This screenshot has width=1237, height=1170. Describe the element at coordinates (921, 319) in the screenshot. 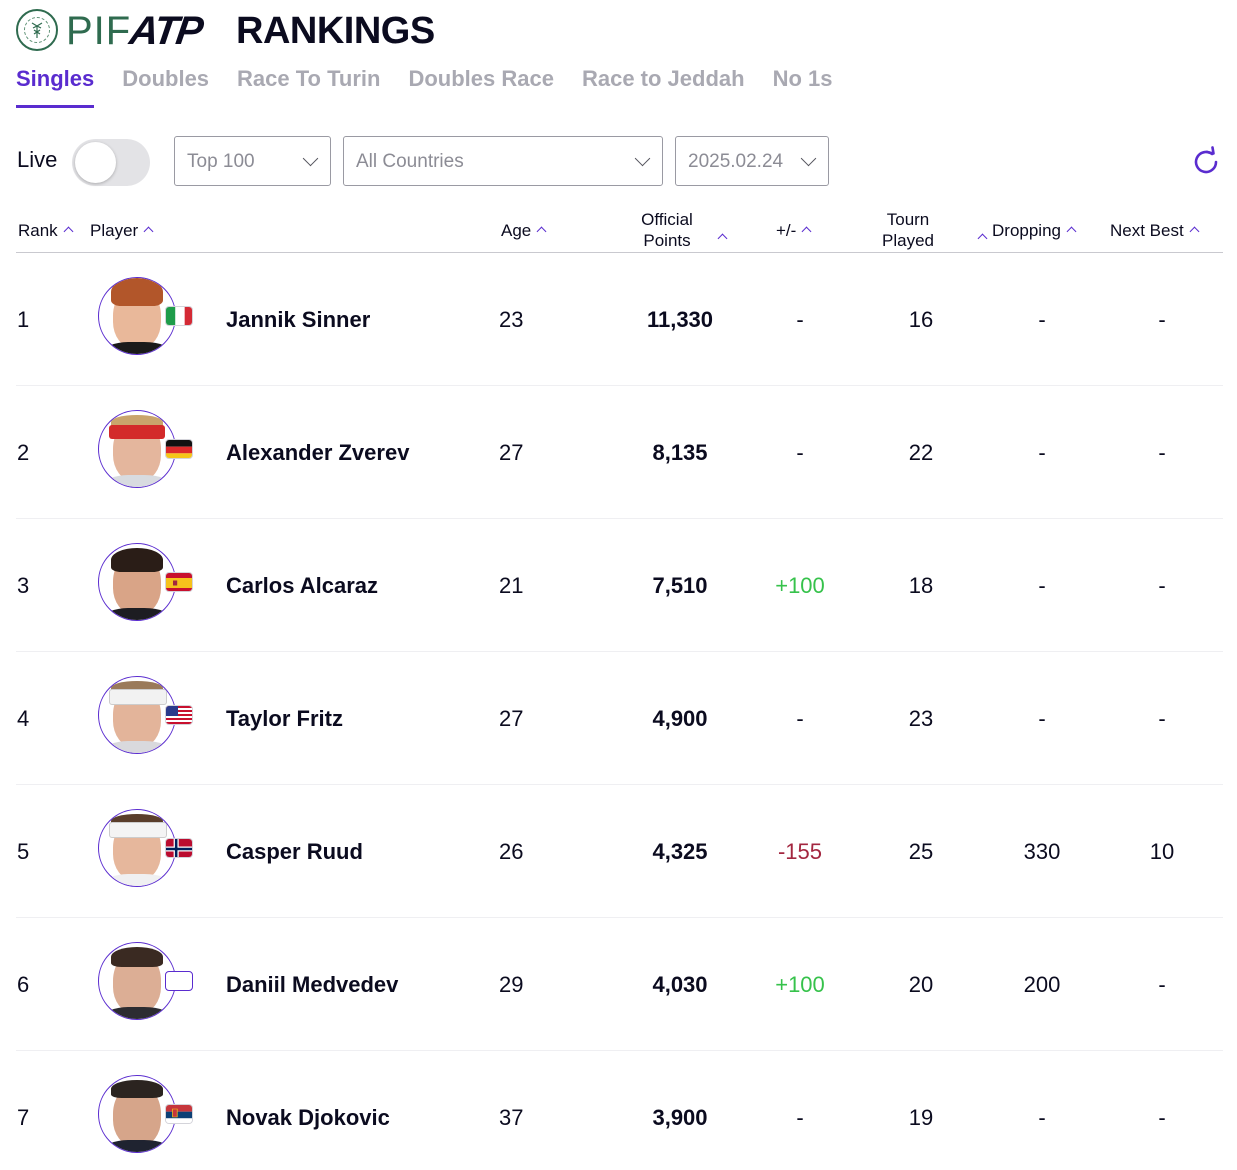

I see `row-tourn-played: 16` at that location.